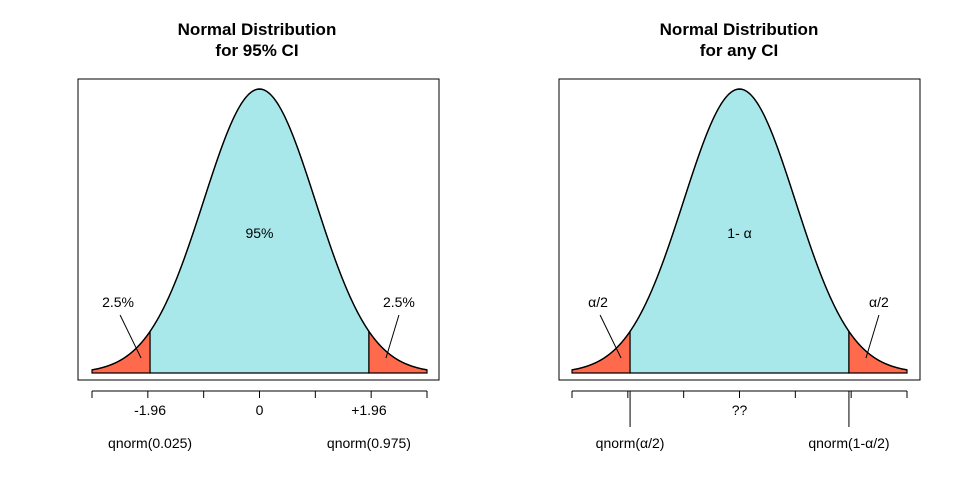  Describe the element at coordinates (739, 50) in the screenshot. I see `chart-title-line-2: for any CI` at that location.